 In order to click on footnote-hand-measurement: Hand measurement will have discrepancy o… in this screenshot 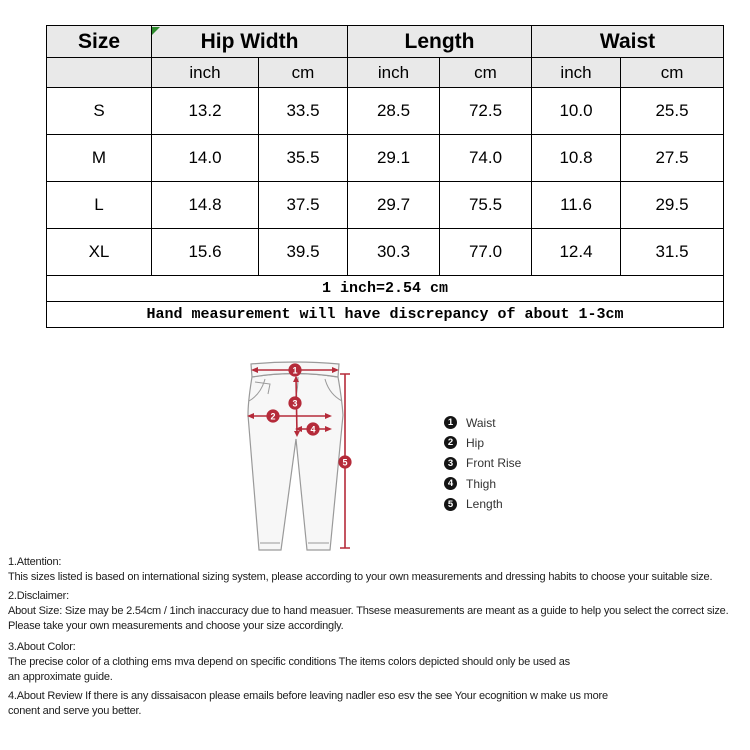, I will do `click(385, 314)`.